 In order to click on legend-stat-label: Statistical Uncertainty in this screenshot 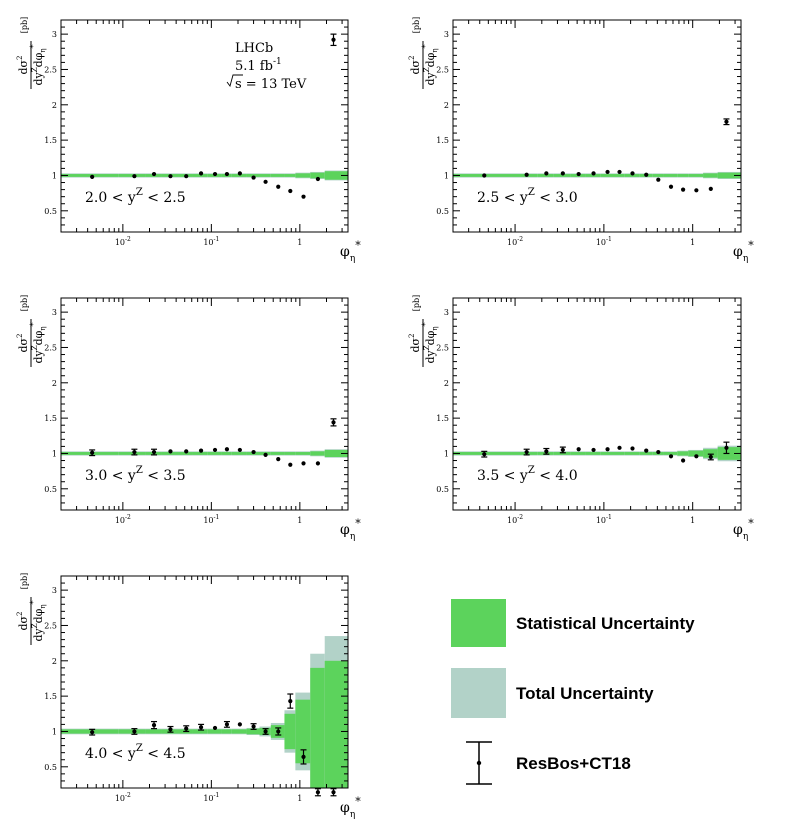, I will do `click(605, 623)`.